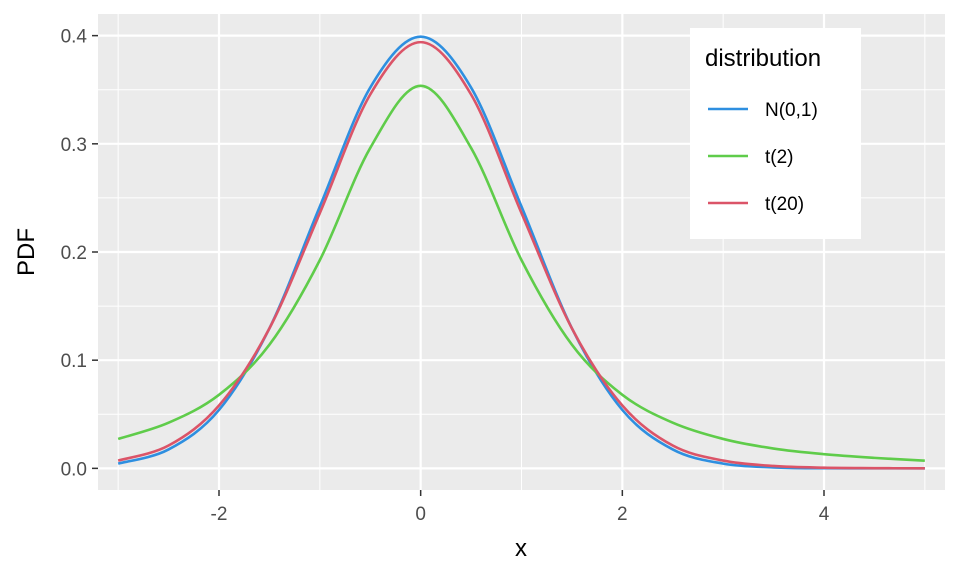  What do you see at coordinates (74, 37) in the screenshot?
I see `y-tick-label: 0.4` at bounding box center [74, 37].